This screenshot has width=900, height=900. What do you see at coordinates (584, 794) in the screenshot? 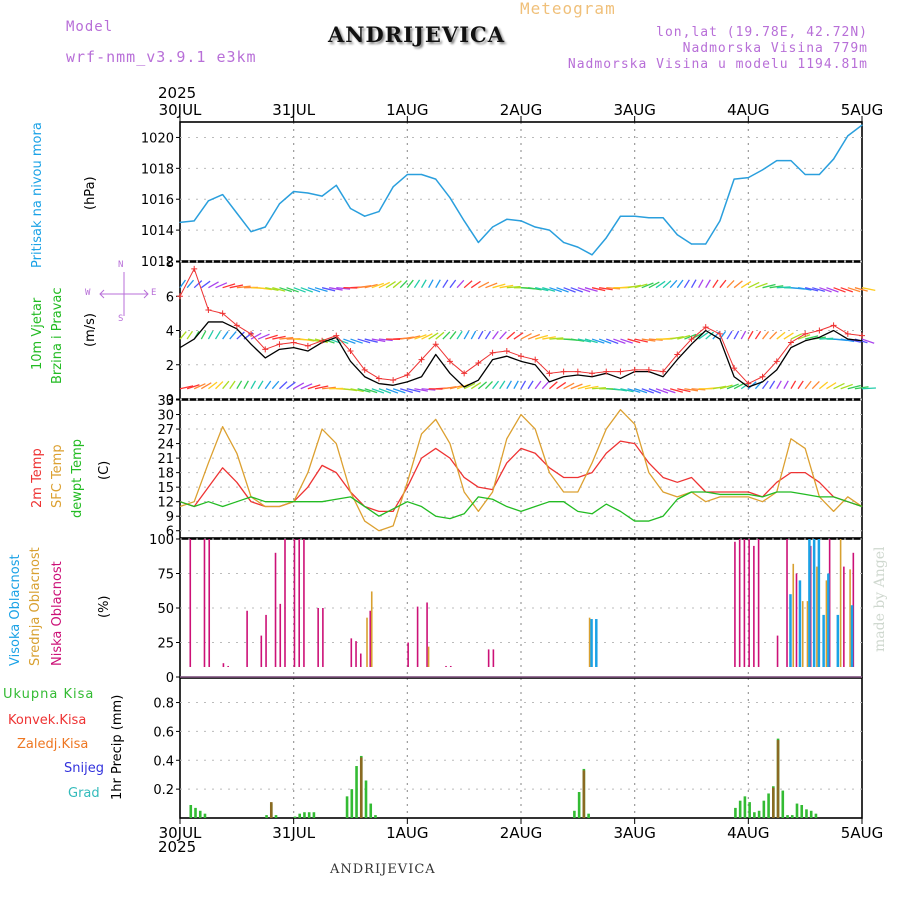
I see `precip-conv-bar` at bounding box center [584, 794].